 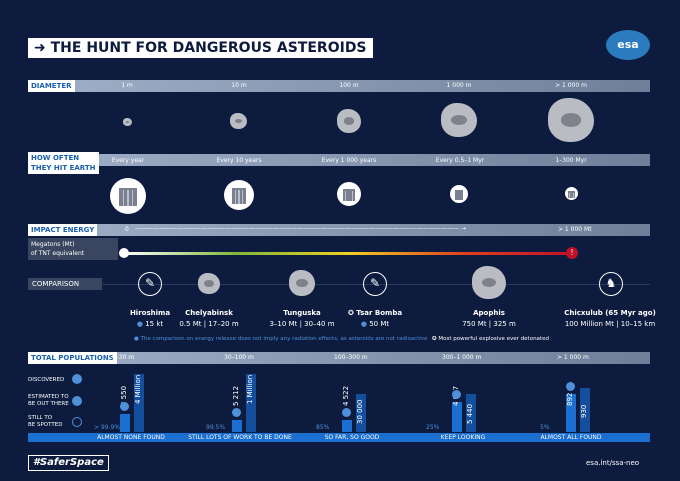 I want to click on discovered-value: 4 522, so click(x=346, y=395).